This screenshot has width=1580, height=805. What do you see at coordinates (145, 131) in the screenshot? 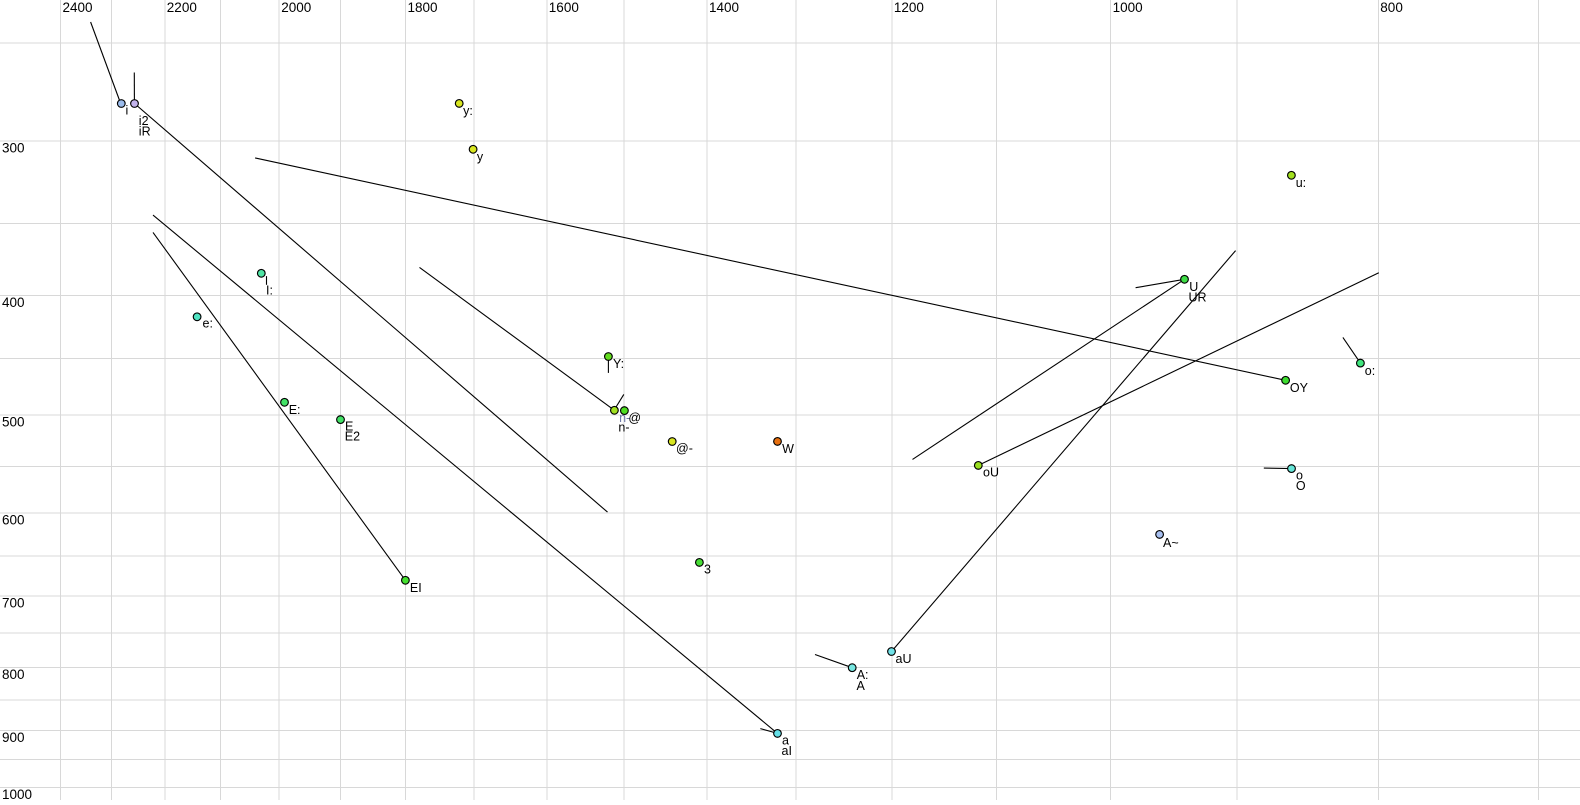
I see `svg-text: iR` at bounding box center [145, 131].